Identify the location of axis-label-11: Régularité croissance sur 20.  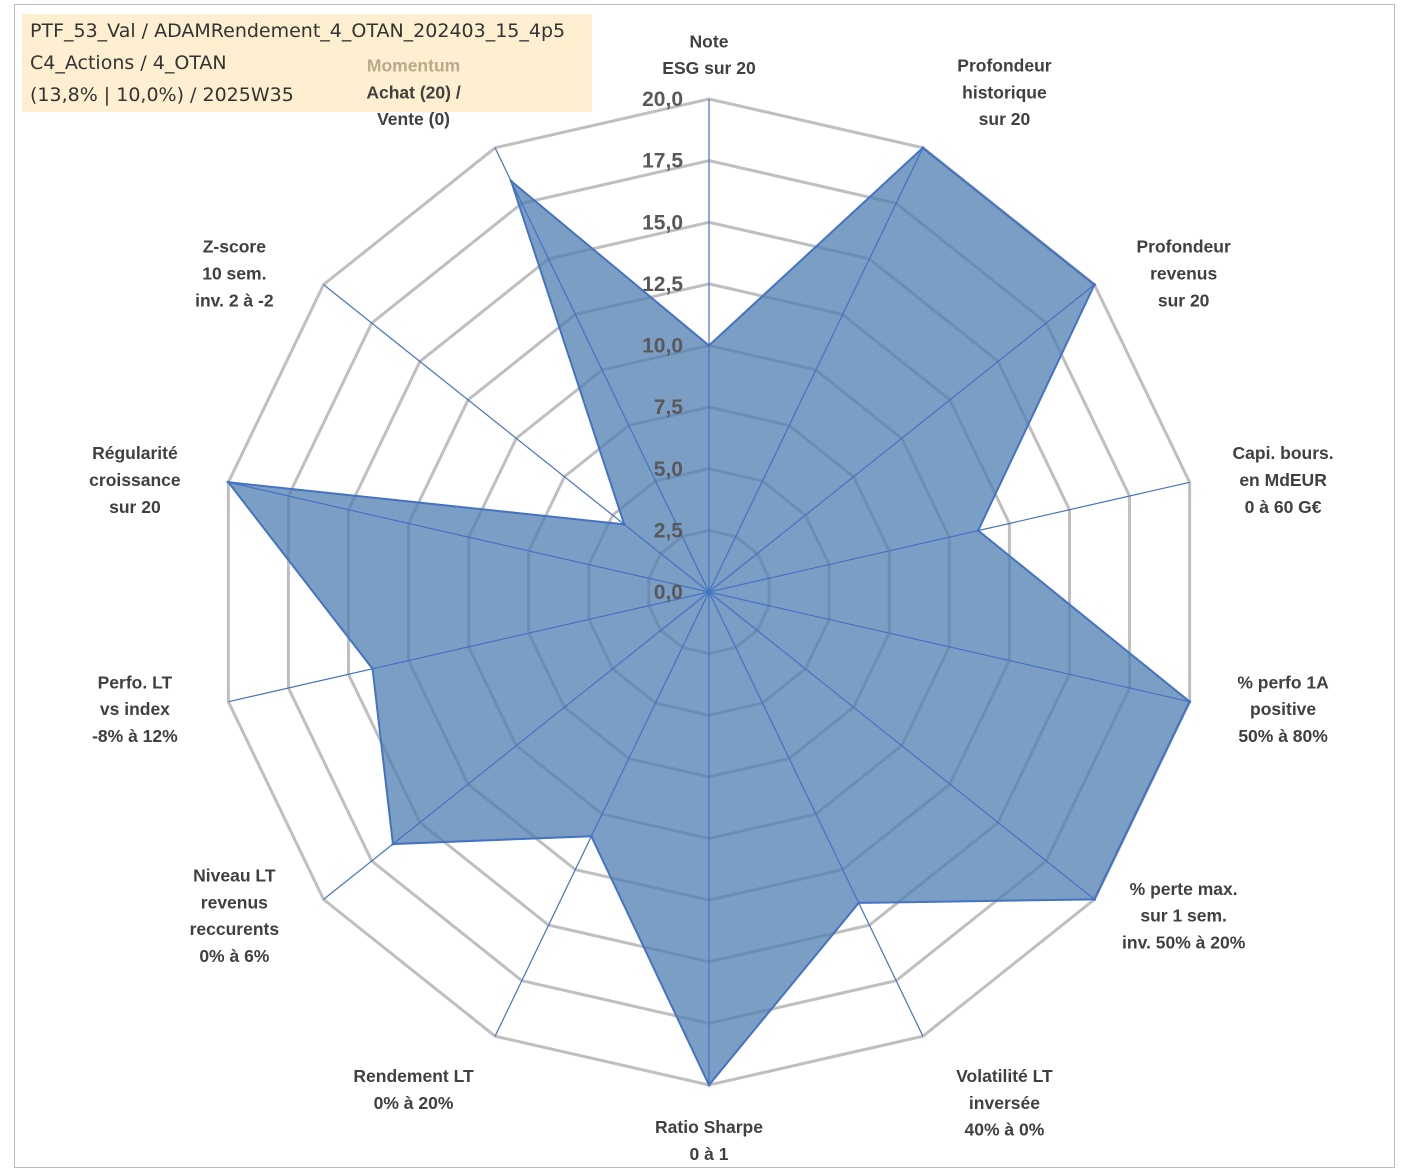
(135, 480).